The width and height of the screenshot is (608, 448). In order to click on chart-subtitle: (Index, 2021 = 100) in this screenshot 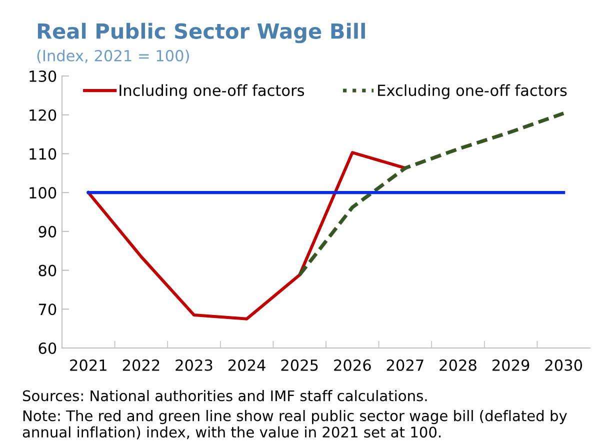, I will do `click(113, 57)`.